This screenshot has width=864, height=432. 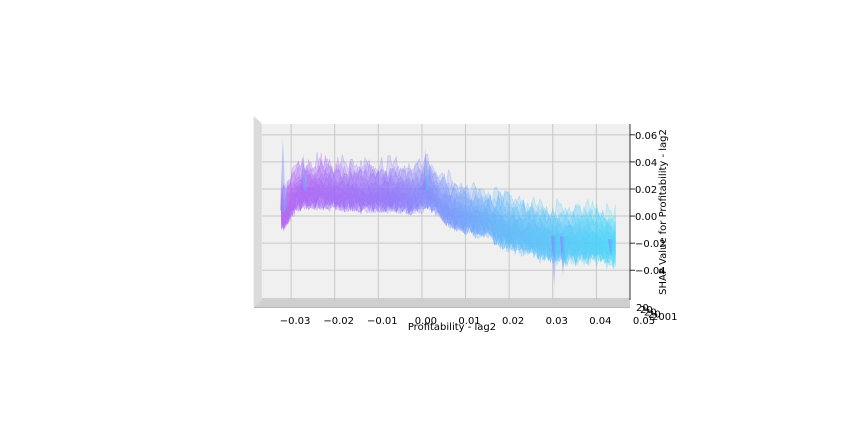 What do you see at coordinates (426, 321) in the screenshot?
I see `x-tick-label: 0.00` at bounding box center [426, 321].